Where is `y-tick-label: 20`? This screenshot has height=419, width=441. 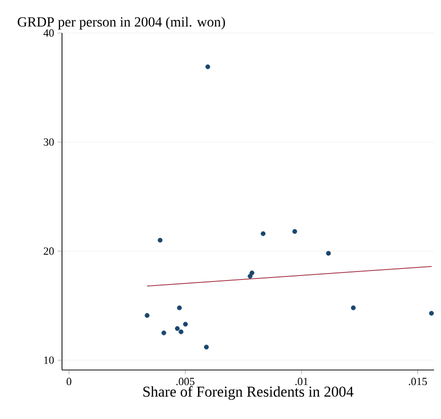 y-tick-label: 20 is located at coordinates (49, 251).